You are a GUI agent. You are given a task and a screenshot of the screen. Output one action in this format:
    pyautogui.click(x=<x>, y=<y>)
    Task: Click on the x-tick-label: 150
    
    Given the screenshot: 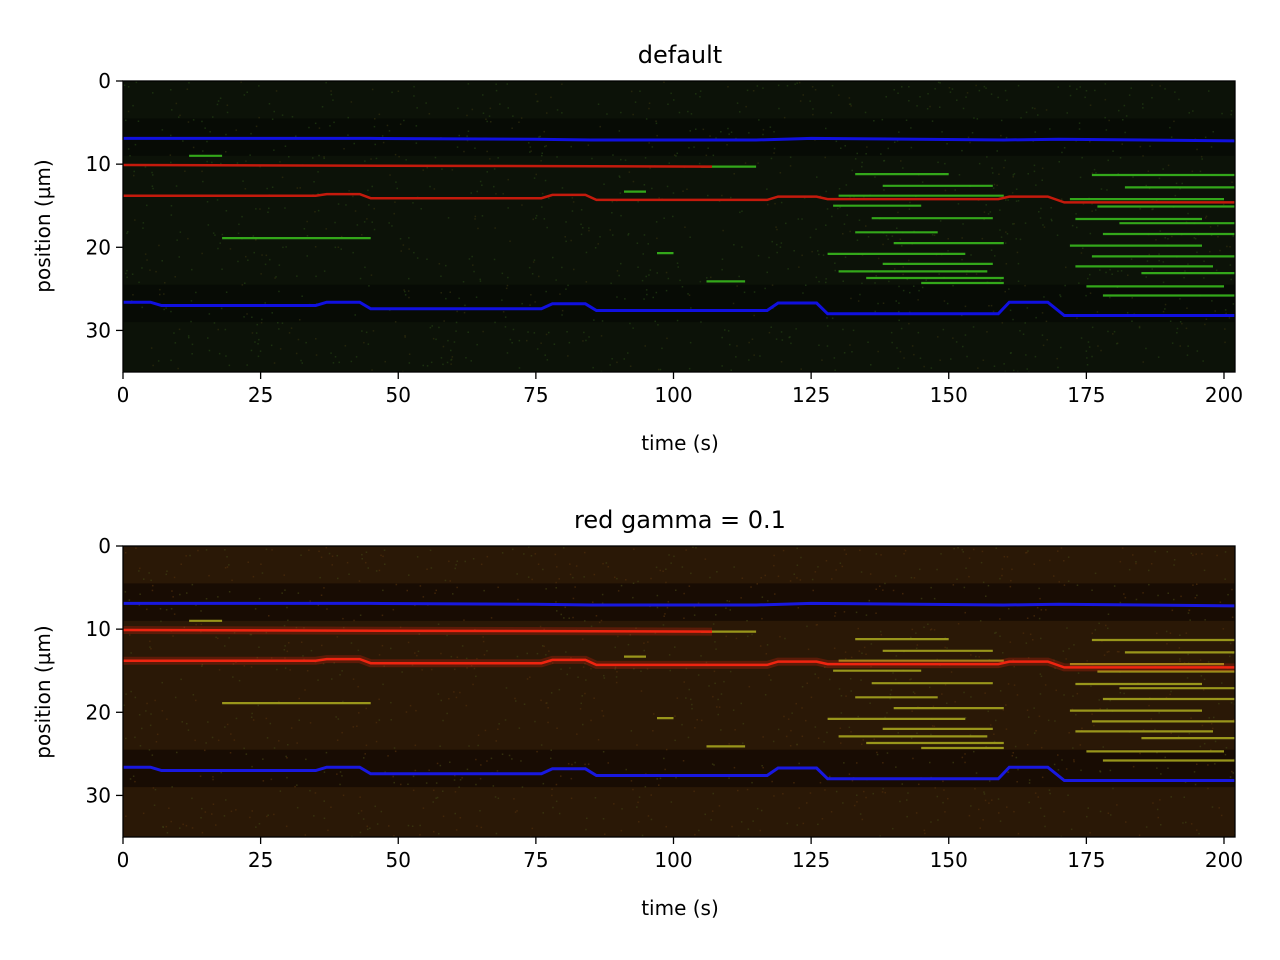 What is the action you would take?
    pyautogui.click(x=949, y=395)
    